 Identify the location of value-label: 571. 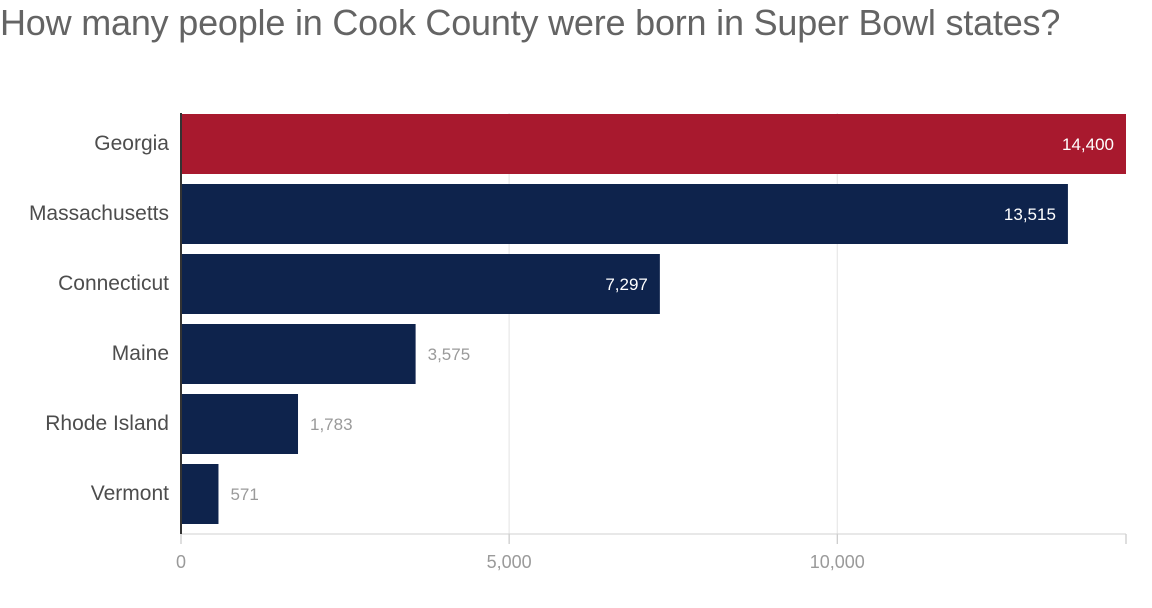
(244, 494).